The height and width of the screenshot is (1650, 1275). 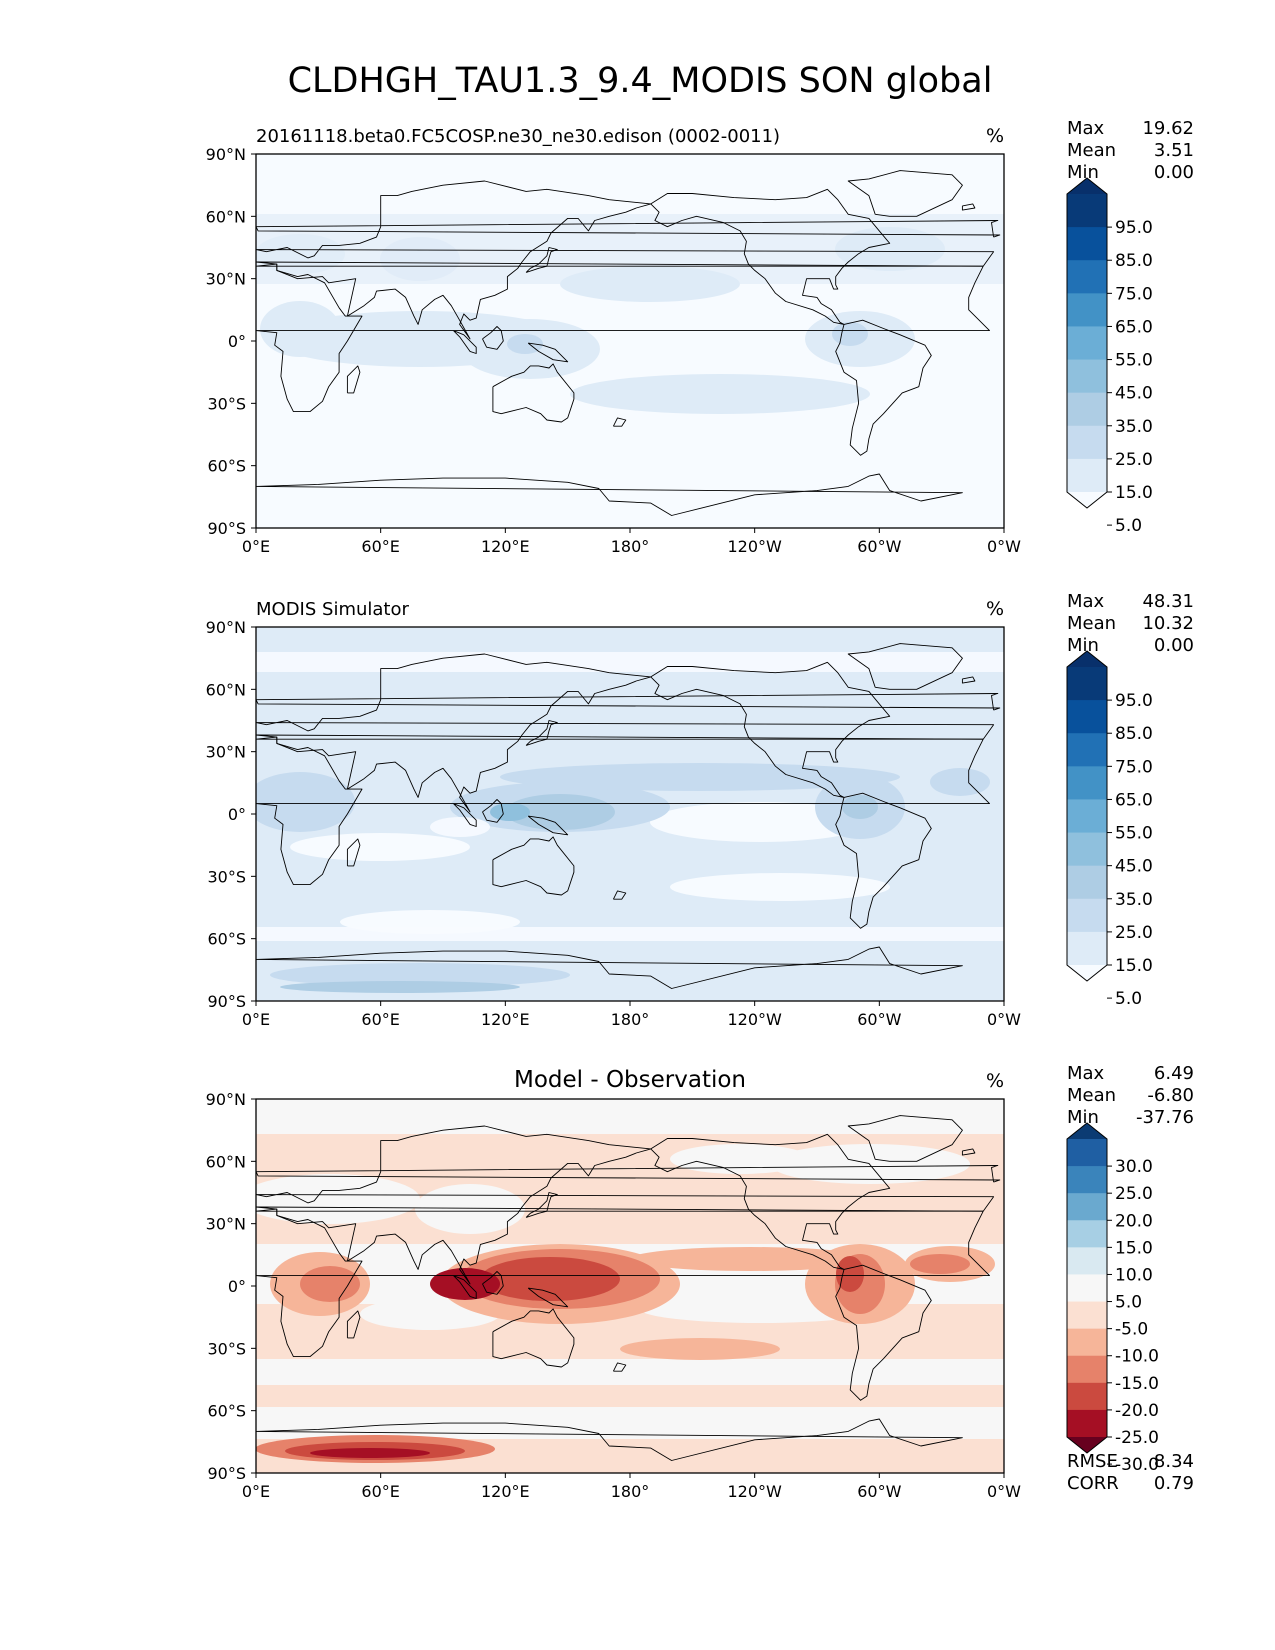 What do you see at coordinates (1134, 1167) in the screenshot?
I see `colorbar-tick-label: 30.0` at bounding box center [1134, 1167].